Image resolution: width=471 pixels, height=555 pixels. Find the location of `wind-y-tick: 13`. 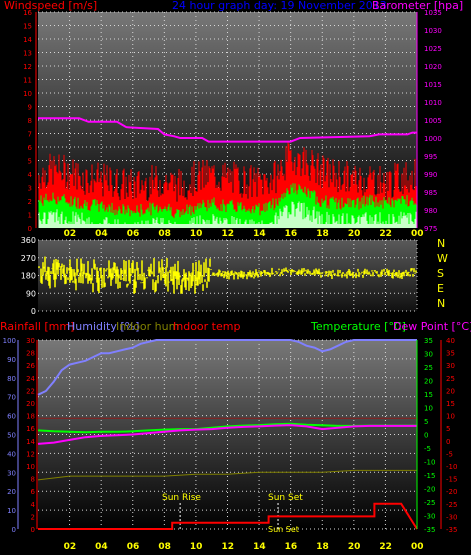

wind-y-tick: 13 is located at coordinates (27, 54).